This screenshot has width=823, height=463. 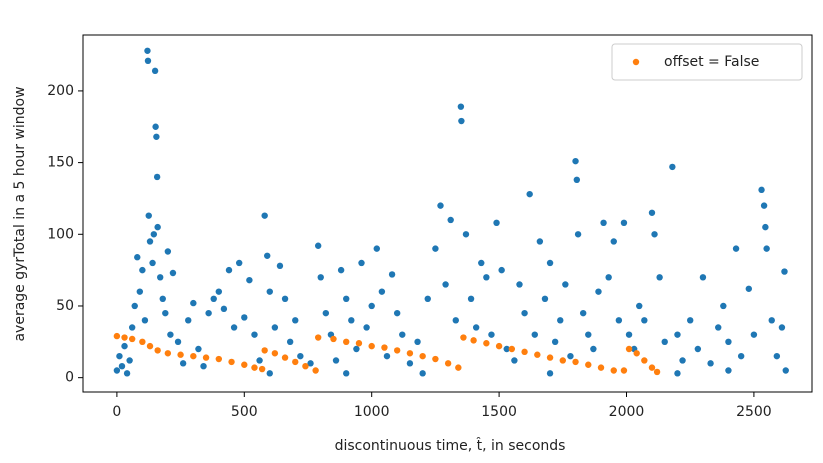 What do you see at coordinates (754, 412) in the screenshot?
I see `x-tick-label: 2500` at bounding box center [754, 412].